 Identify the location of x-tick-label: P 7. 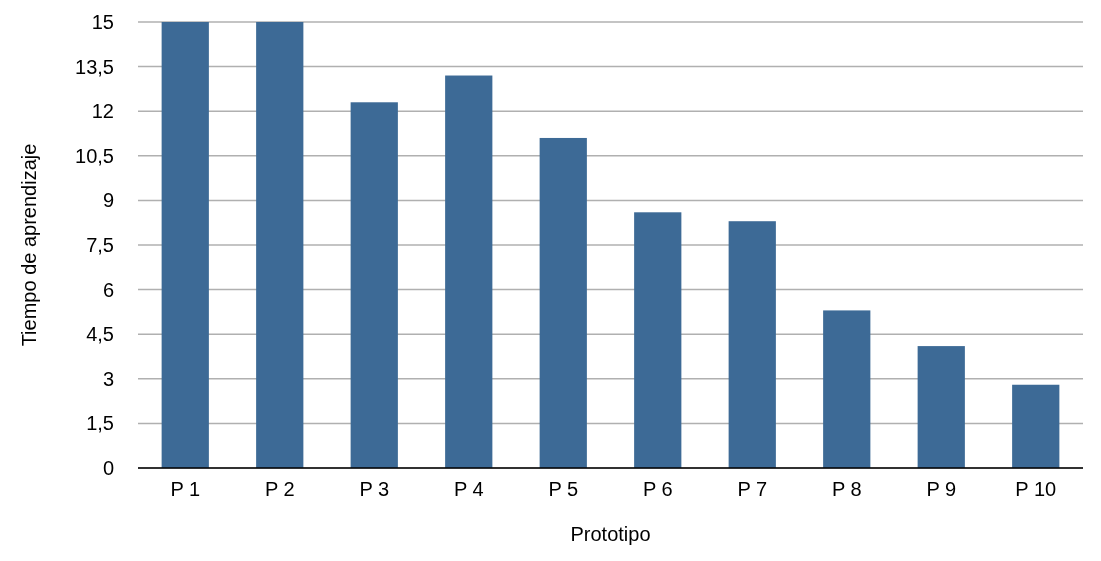
(752, 489).